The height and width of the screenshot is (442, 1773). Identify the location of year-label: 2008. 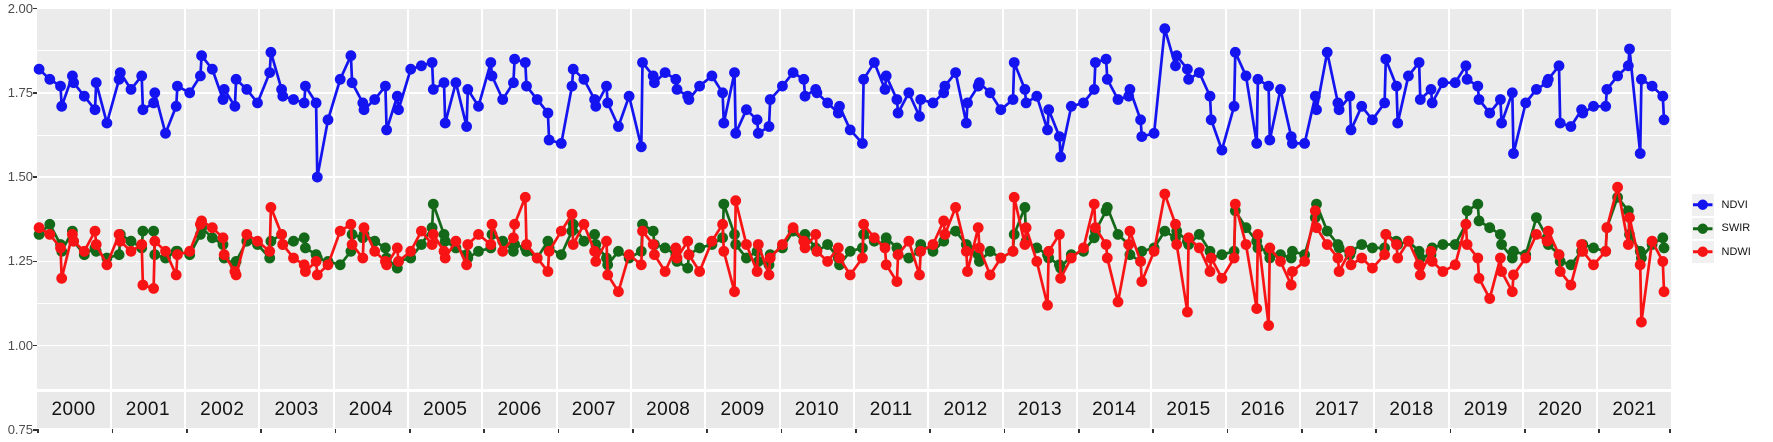
(668, 409).